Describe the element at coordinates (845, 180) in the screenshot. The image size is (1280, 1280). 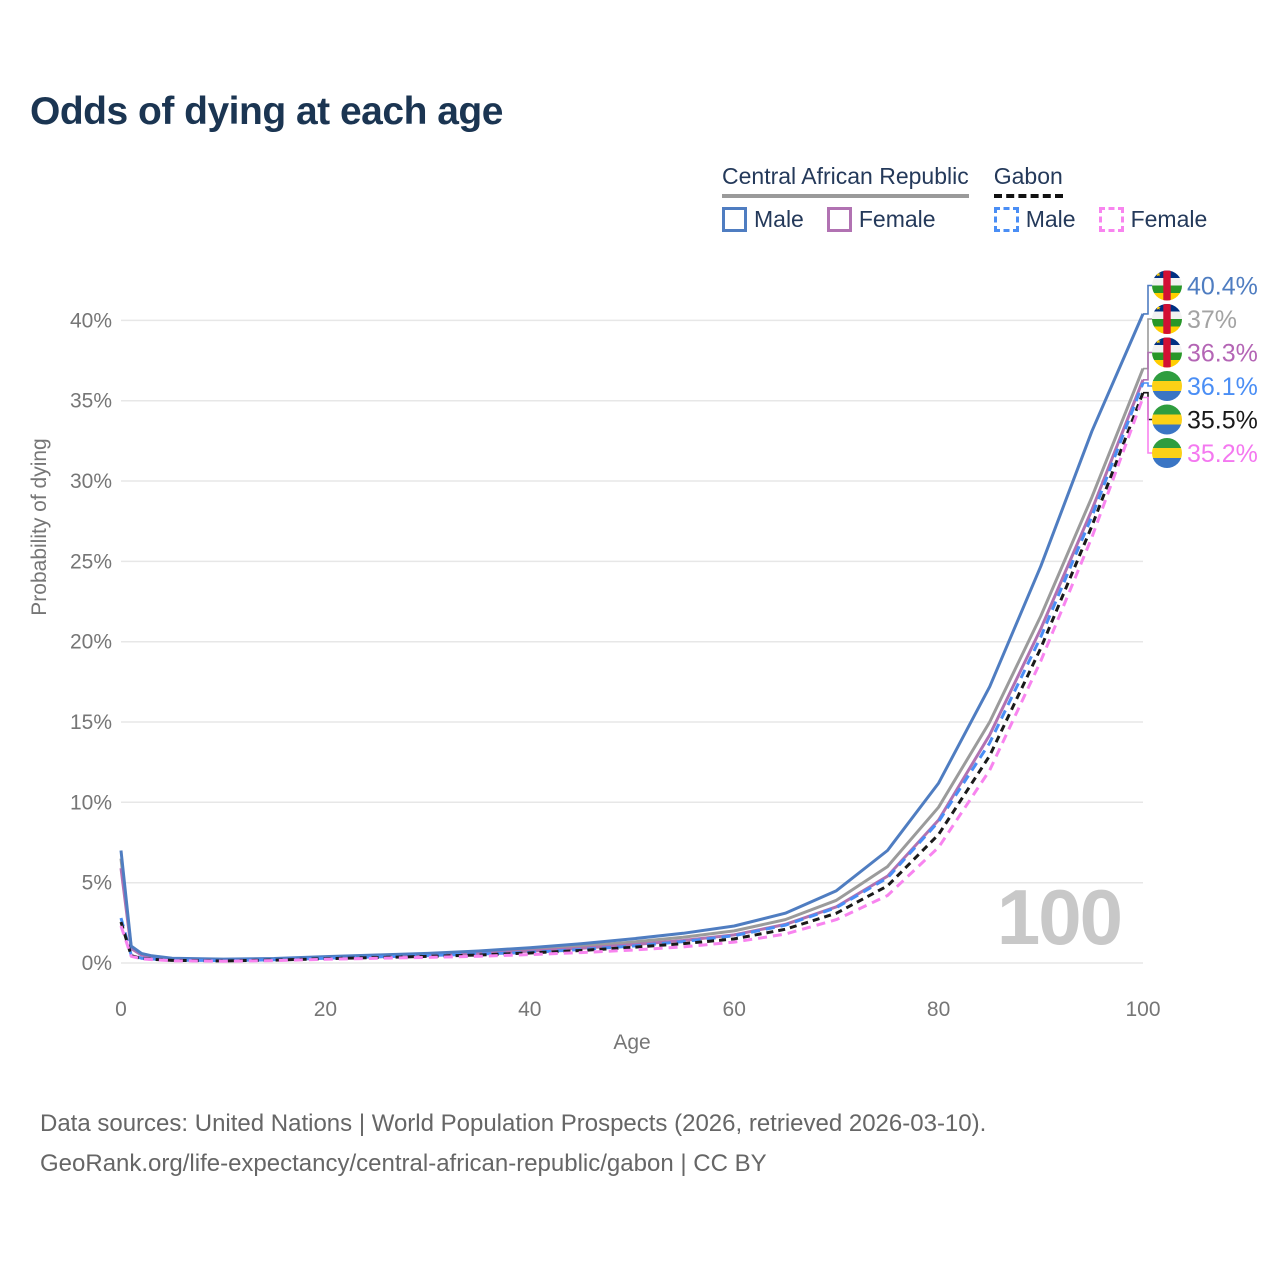
I see `legend-group-title-car: Central African Republic` at that location.